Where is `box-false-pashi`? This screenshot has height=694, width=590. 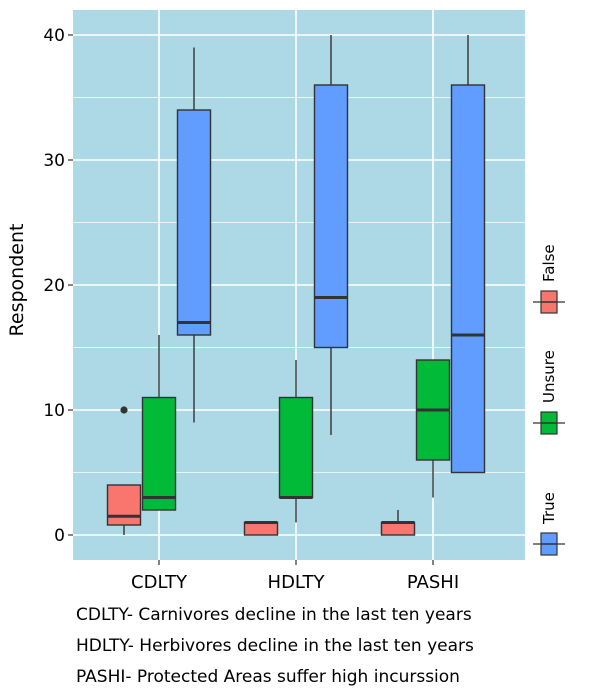
box-false-pashi is located at coordinates (398, 523).